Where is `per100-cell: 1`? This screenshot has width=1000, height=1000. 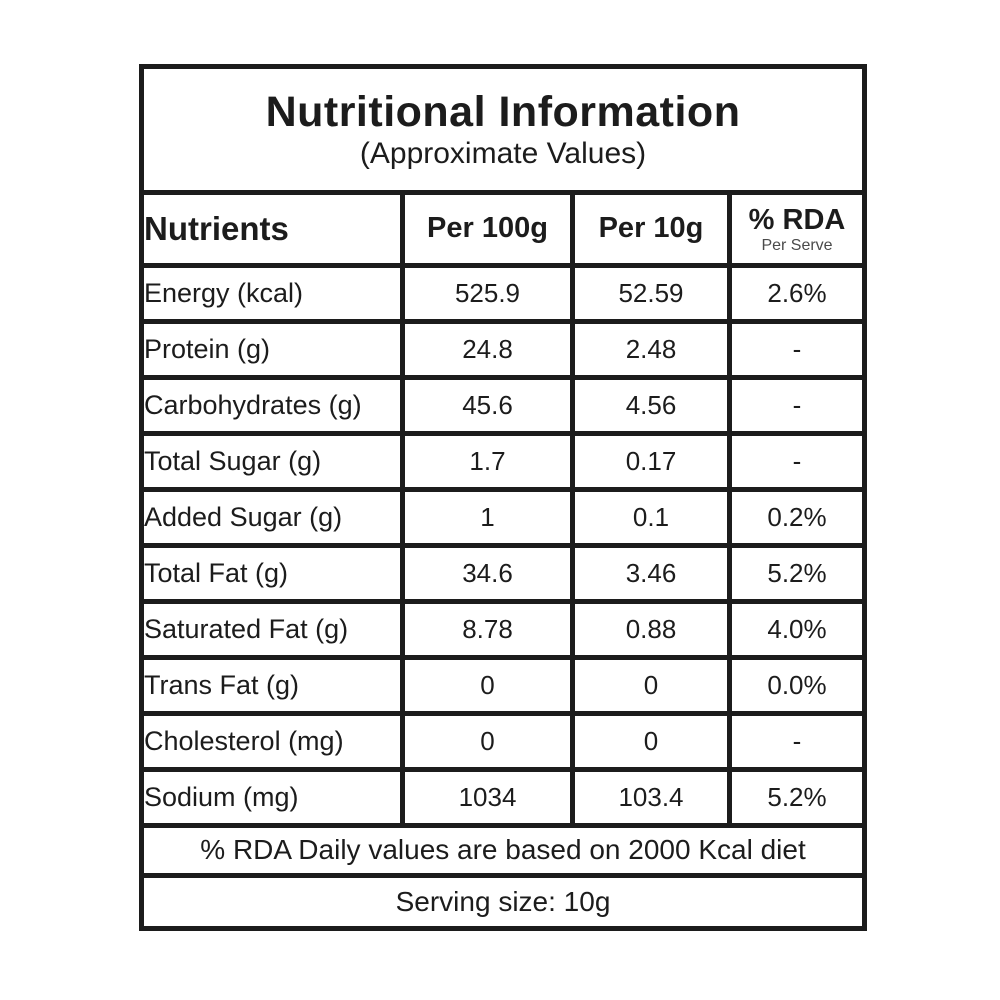
per100-cell: 1 is located at coordinates (487, 517).